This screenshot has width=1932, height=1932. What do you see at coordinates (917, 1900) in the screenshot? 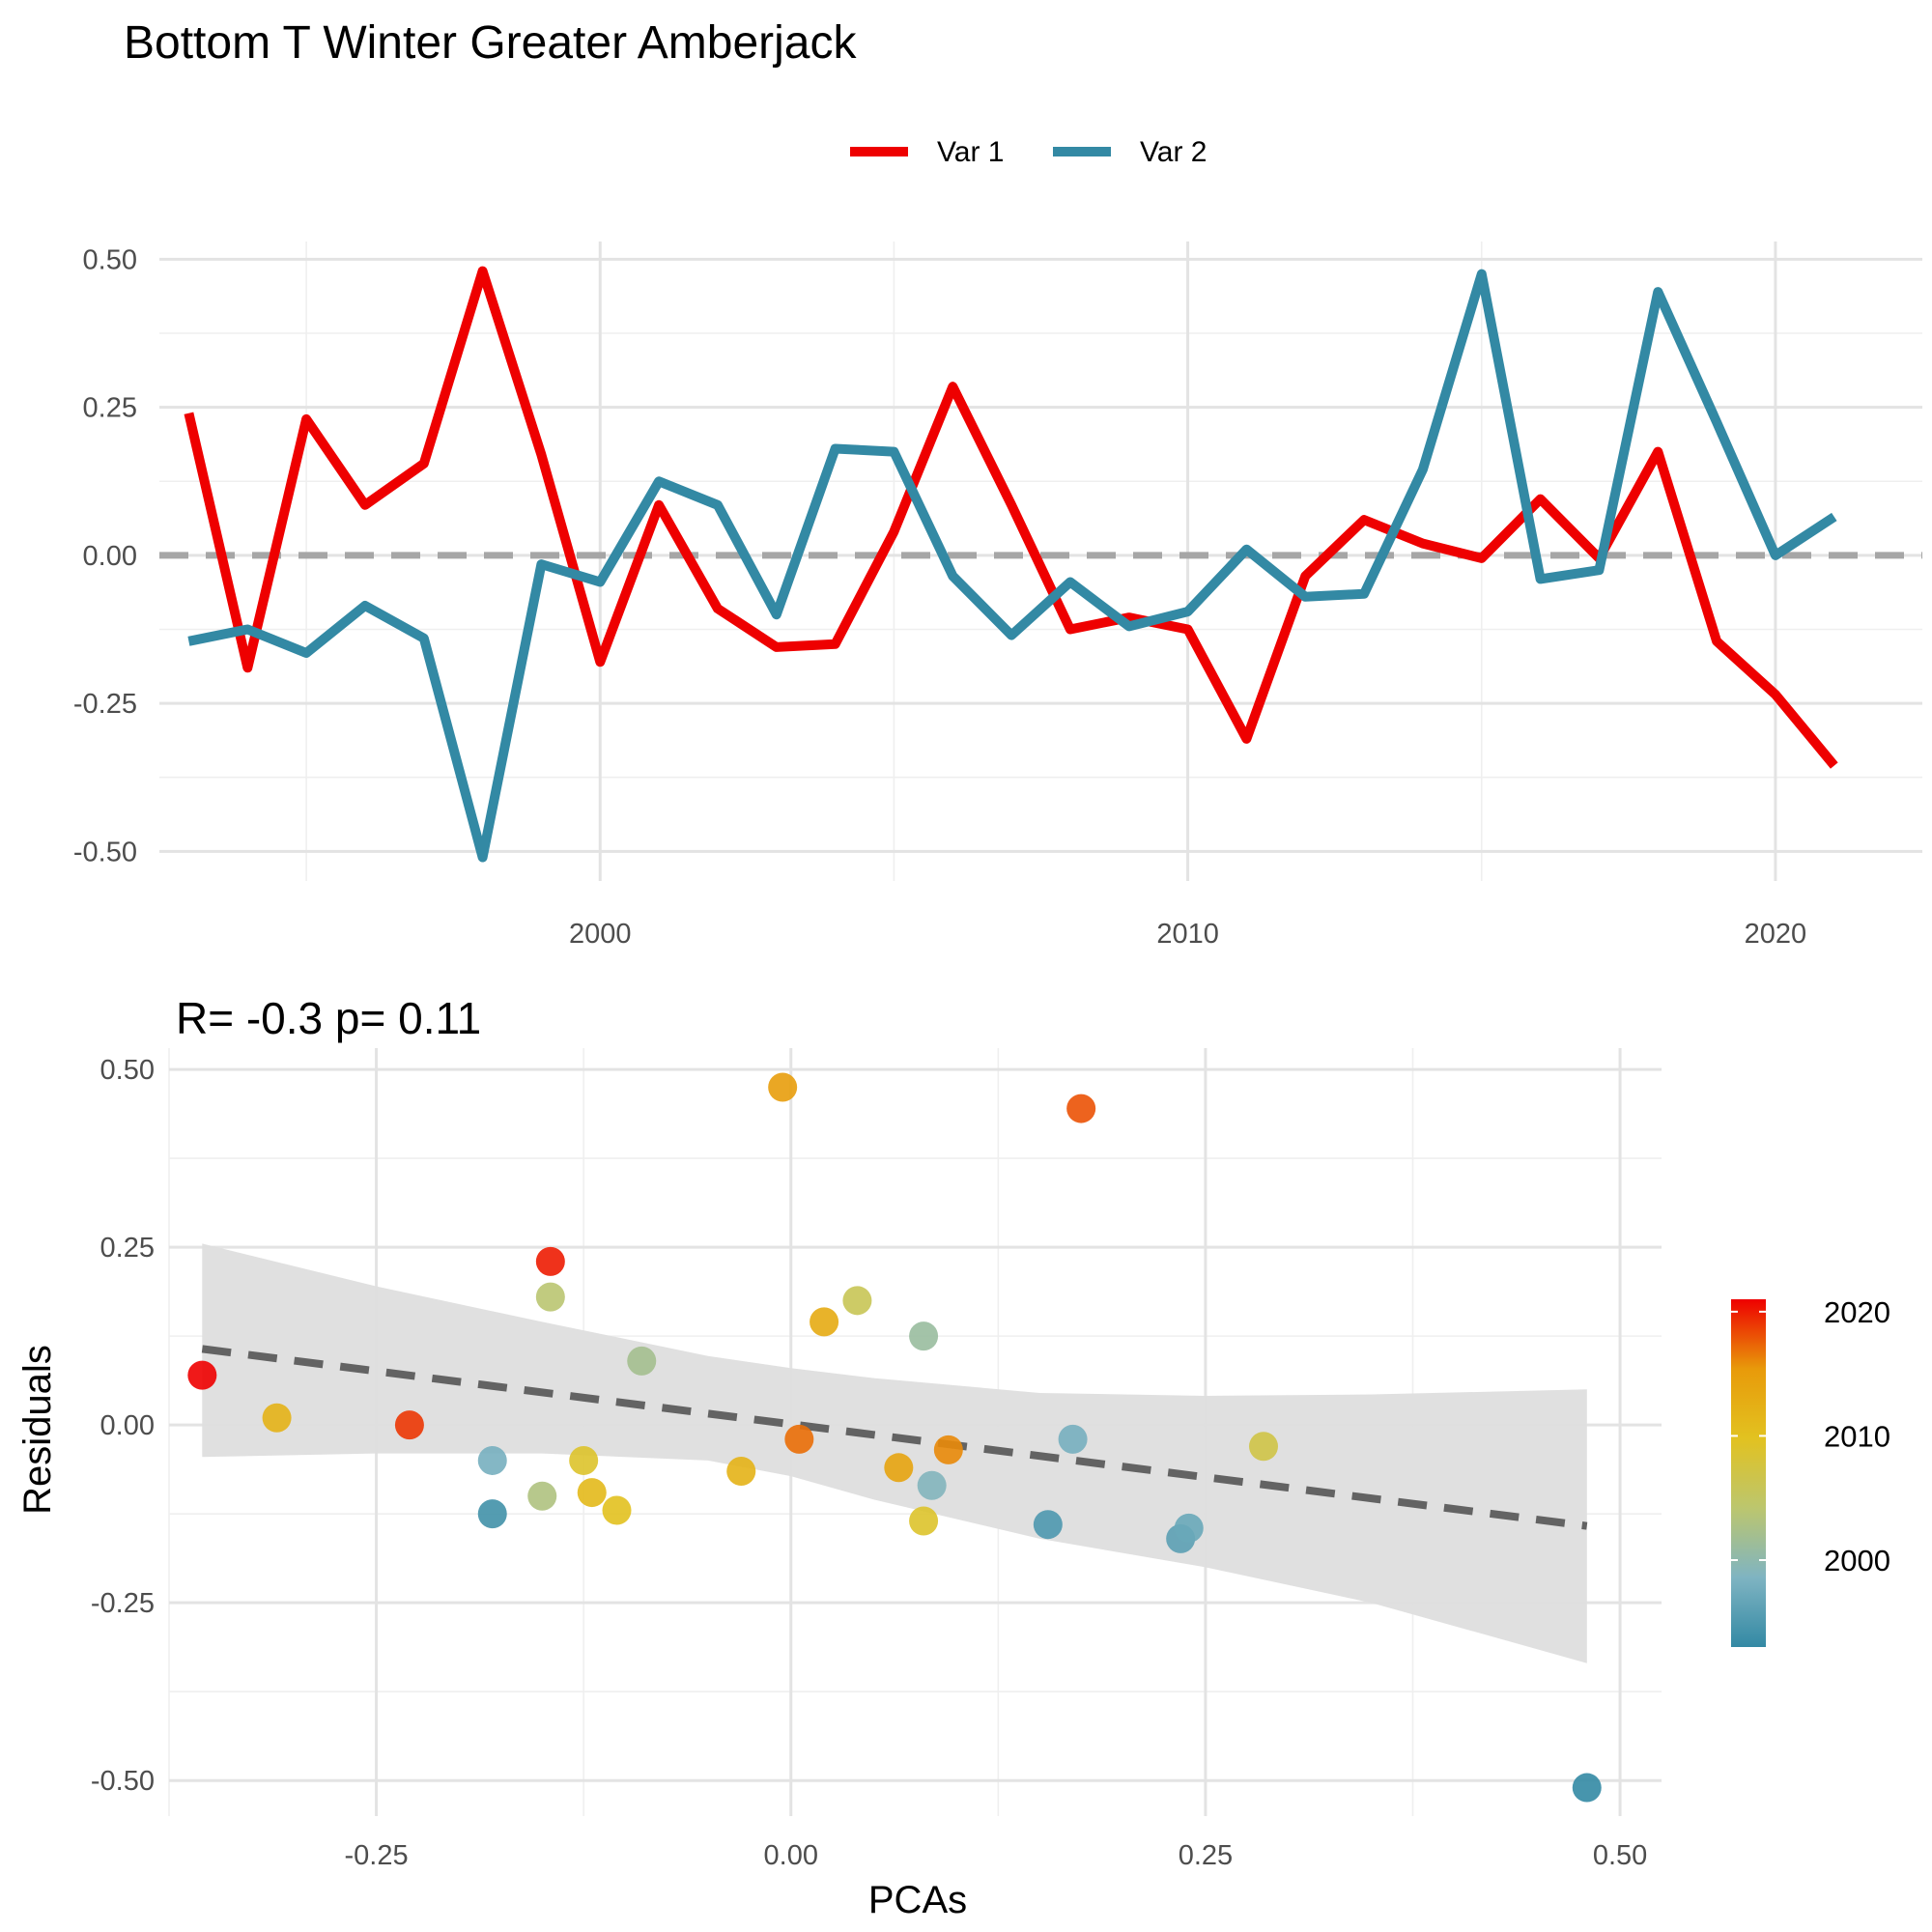
I see `x-axis-label: PCAs` at bounding box center [917, 1900].